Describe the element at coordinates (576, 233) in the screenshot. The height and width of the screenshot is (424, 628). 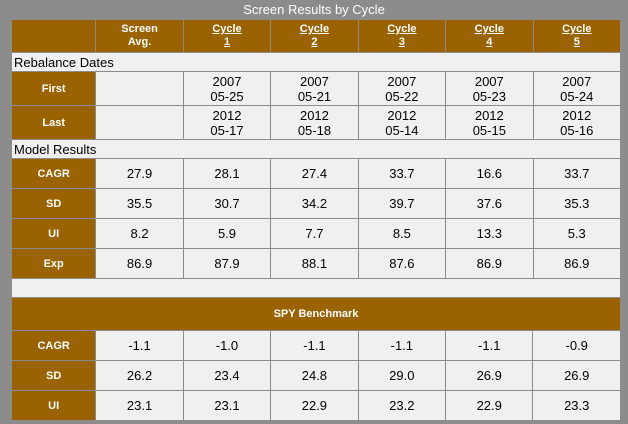
I see `ui-cycle-5: 5.3` at that location.